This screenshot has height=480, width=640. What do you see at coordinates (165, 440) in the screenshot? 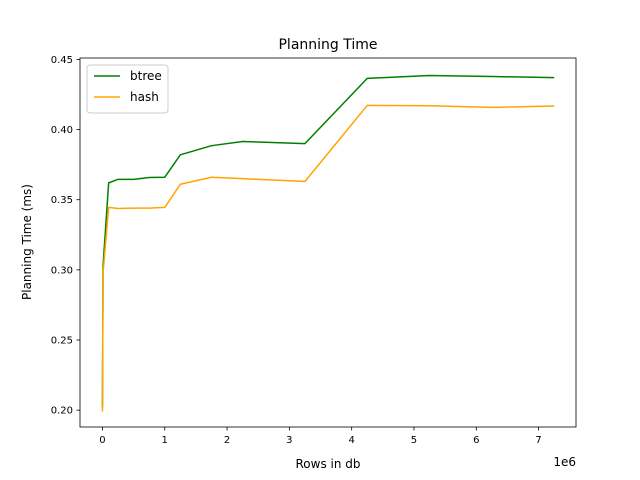
I see `x-tick-label: 1` at bounding box center [165, 440].